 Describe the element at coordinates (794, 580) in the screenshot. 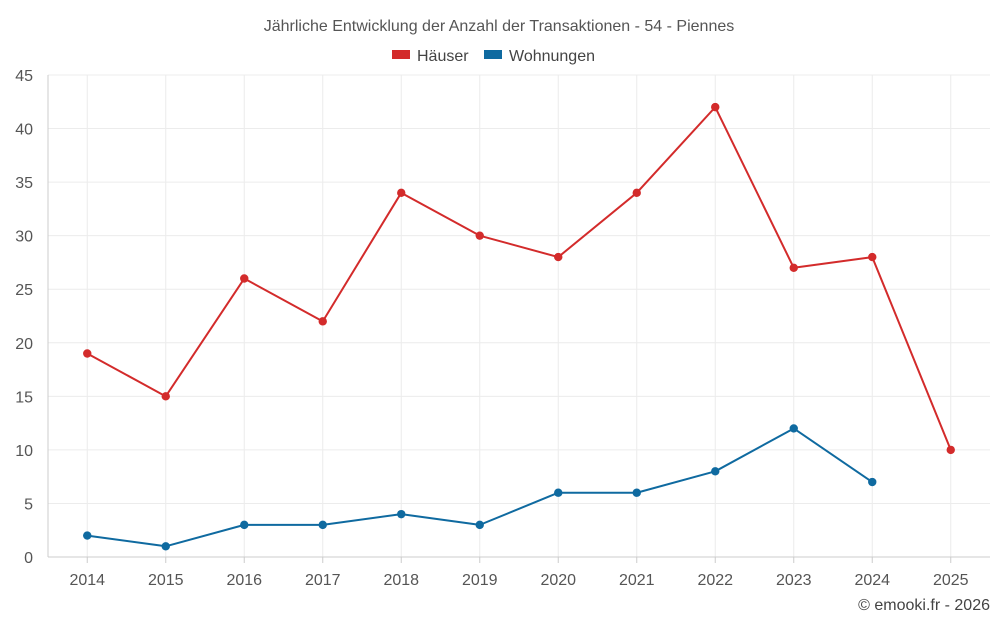

I see `x-tick-label-2023: 2023` at that location.